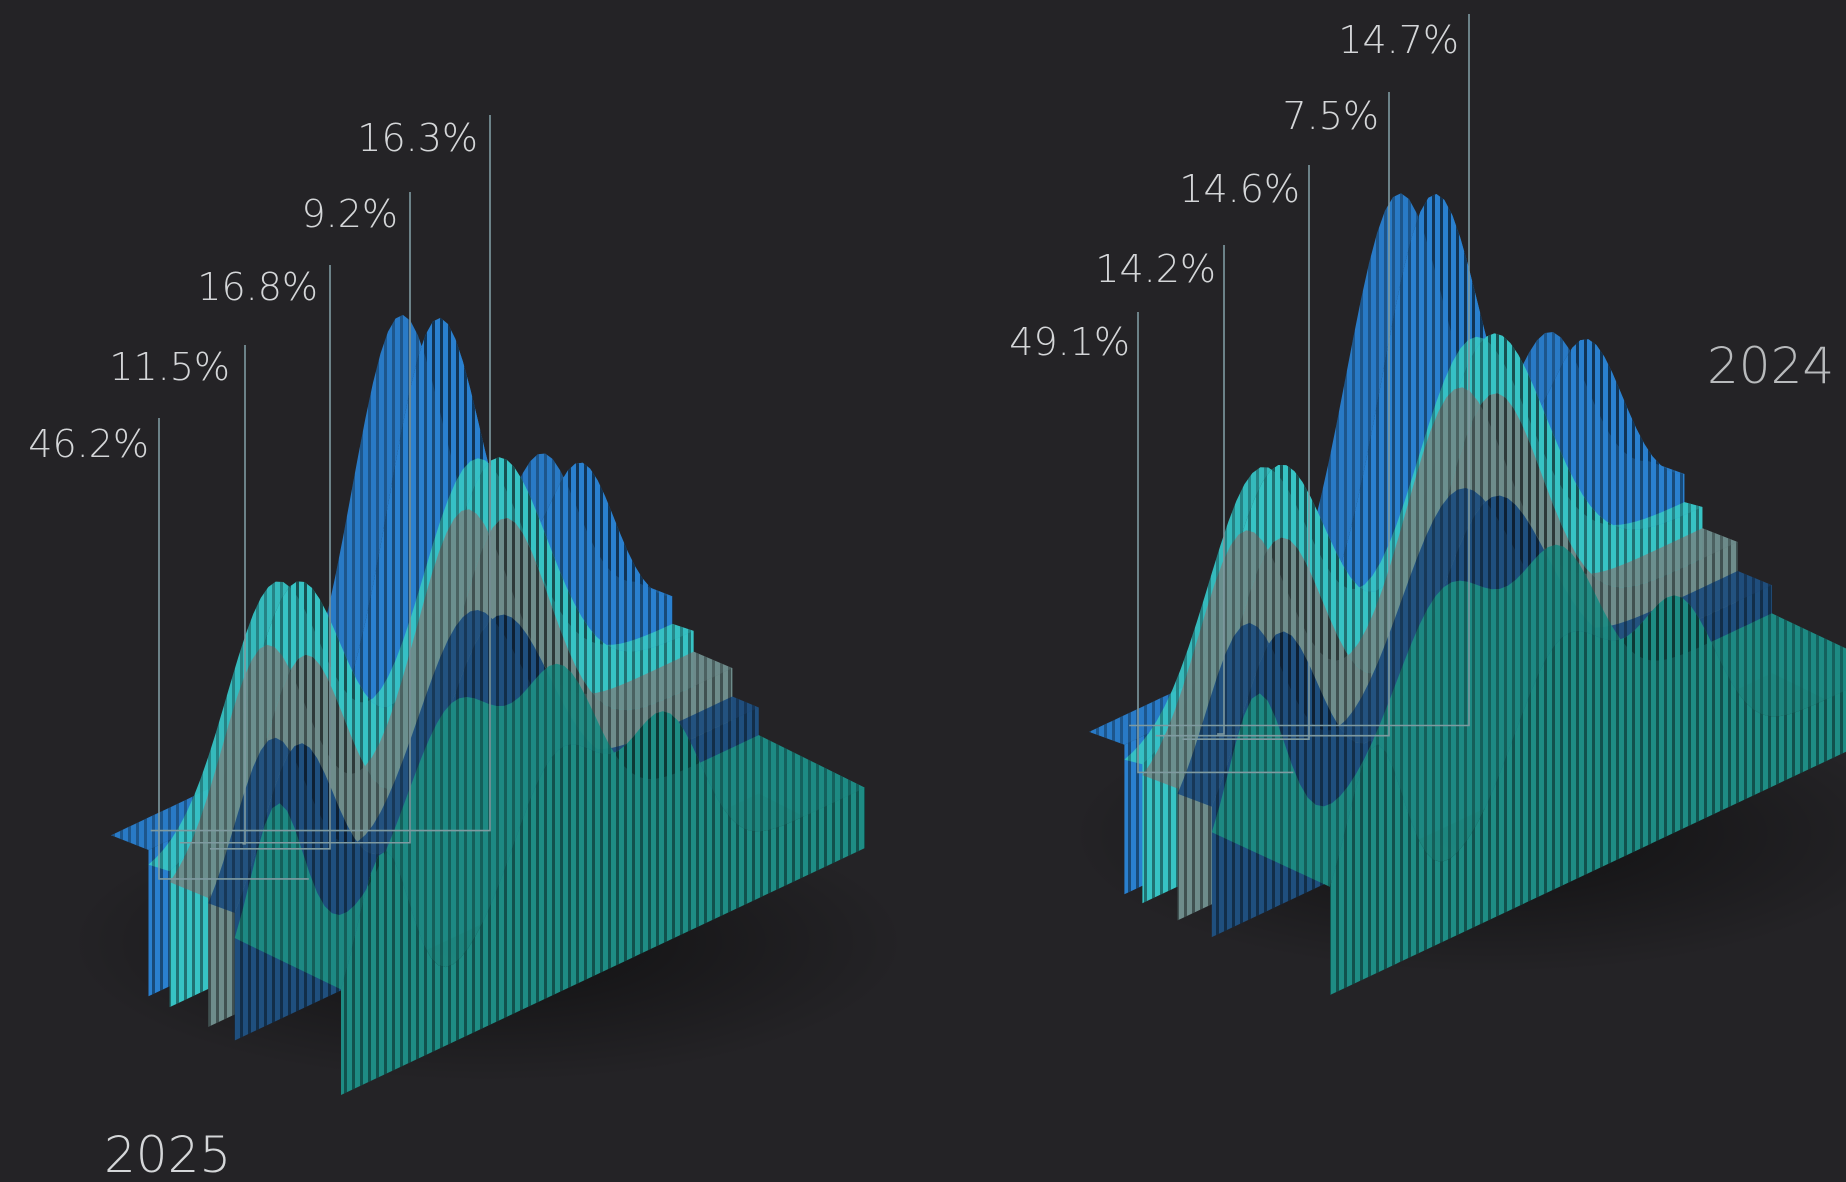 The width and height of the screenshot is (1846, 1182). I want to click on value-label: 46.2%, so click(88, 444).